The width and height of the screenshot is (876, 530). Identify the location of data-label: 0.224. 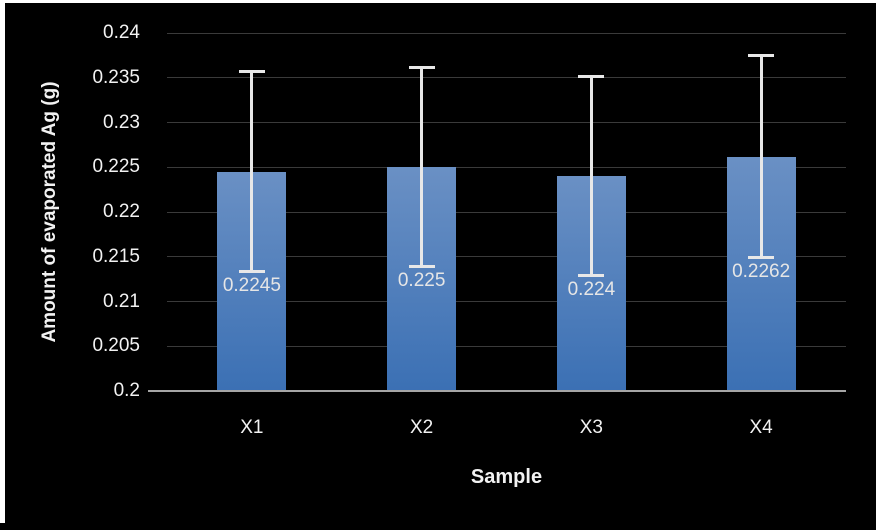
(591, 290).